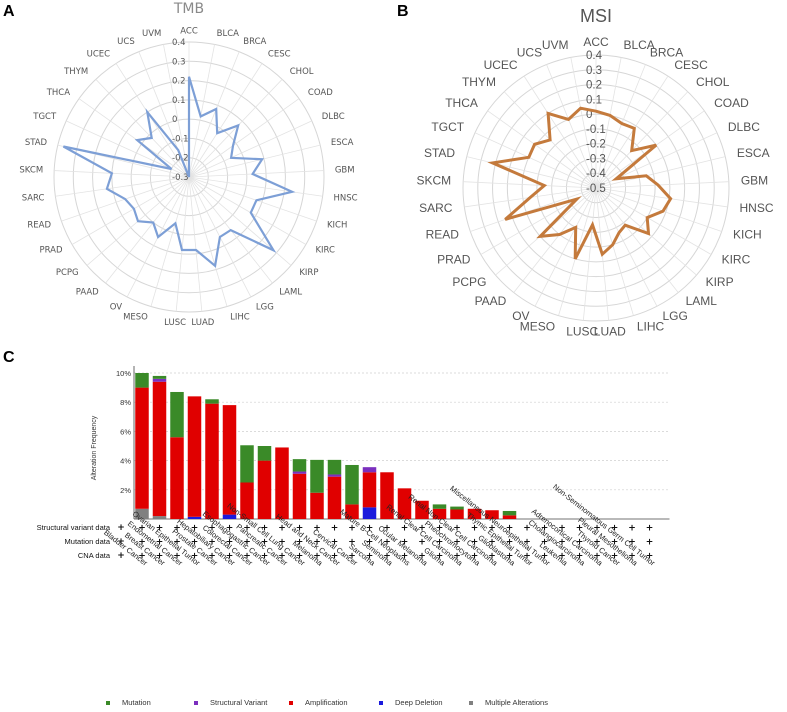 This screenshot has width=787, height=712. What do you see at coordinates (179, 172) in the screenshot?
I see `series-line-tmb` at bounding box center [179, 172].